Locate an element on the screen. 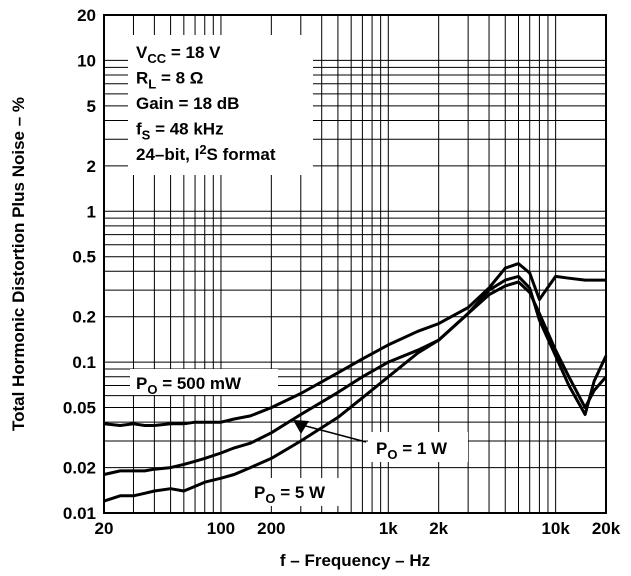  x-tick-label: 2k is located at coordinates (438, 528).